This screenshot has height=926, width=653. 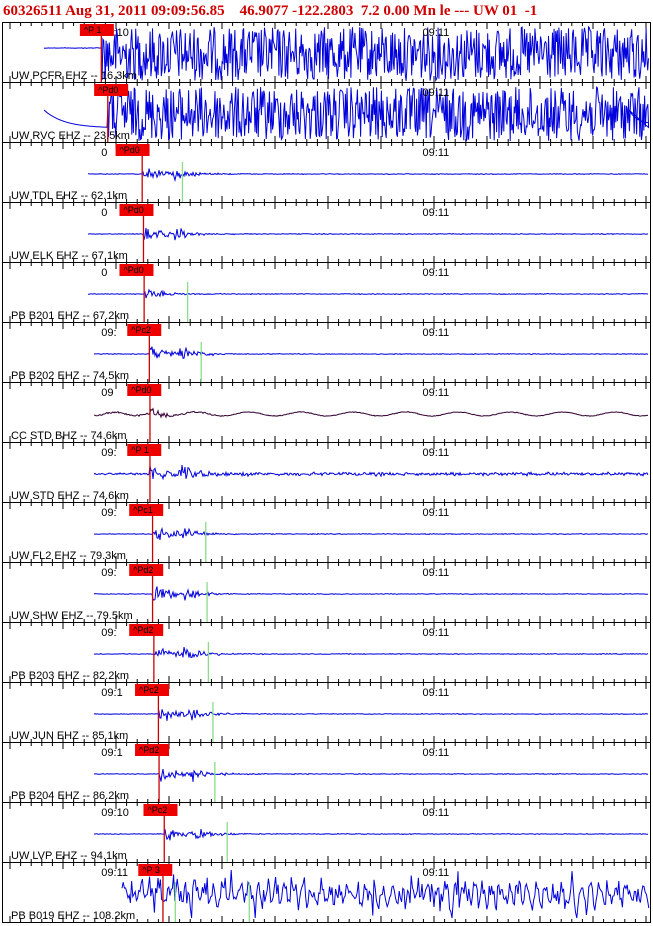 What do you see at coordinates (69, 736) in the screenshot?
I see `station-label: UW JUN EHZ -- 85.1km` at bounding box center [69, 736].